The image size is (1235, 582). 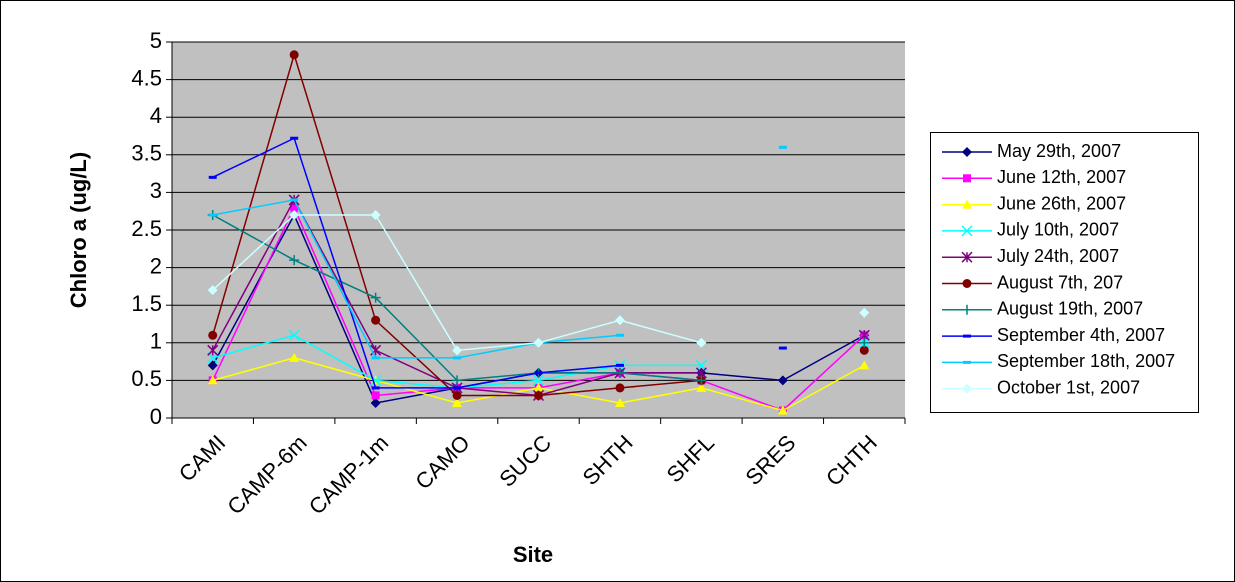 I want to click on legend-label: May 29th, 2007, so click(x=1059, y=151).